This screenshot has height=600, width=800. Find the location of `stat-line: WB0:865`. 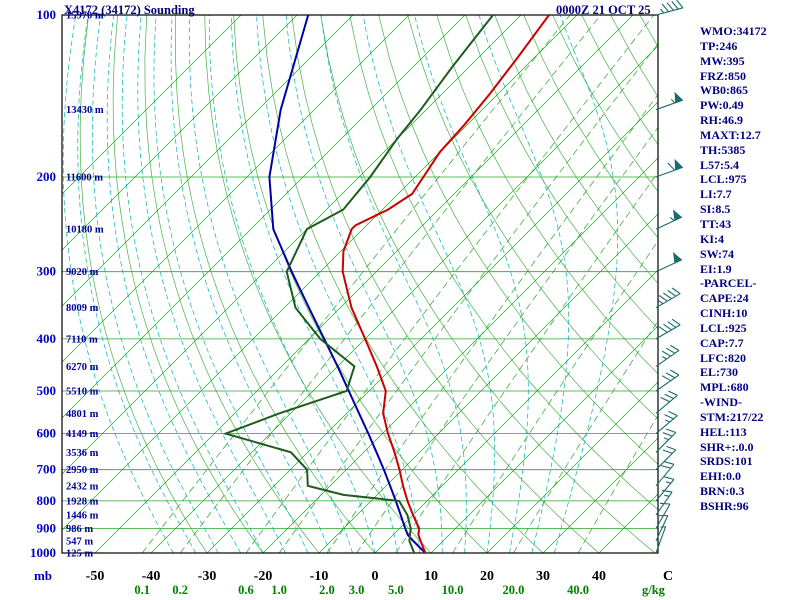

stat-line: WB0:865 is located at coordinates (724, 90).